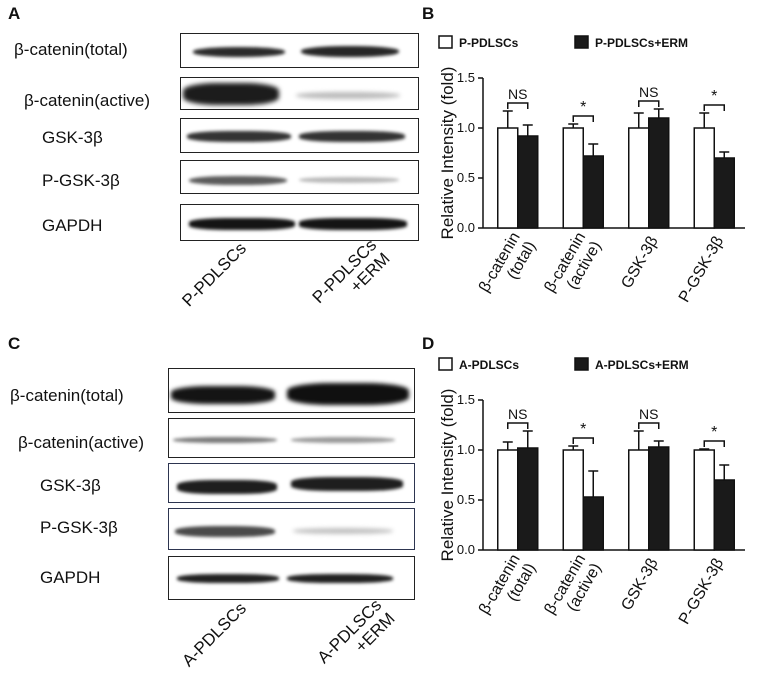 The height and width of the screenshot is (686, 765). I want to click on y-tick-label: 1.5, so click(466, 399).